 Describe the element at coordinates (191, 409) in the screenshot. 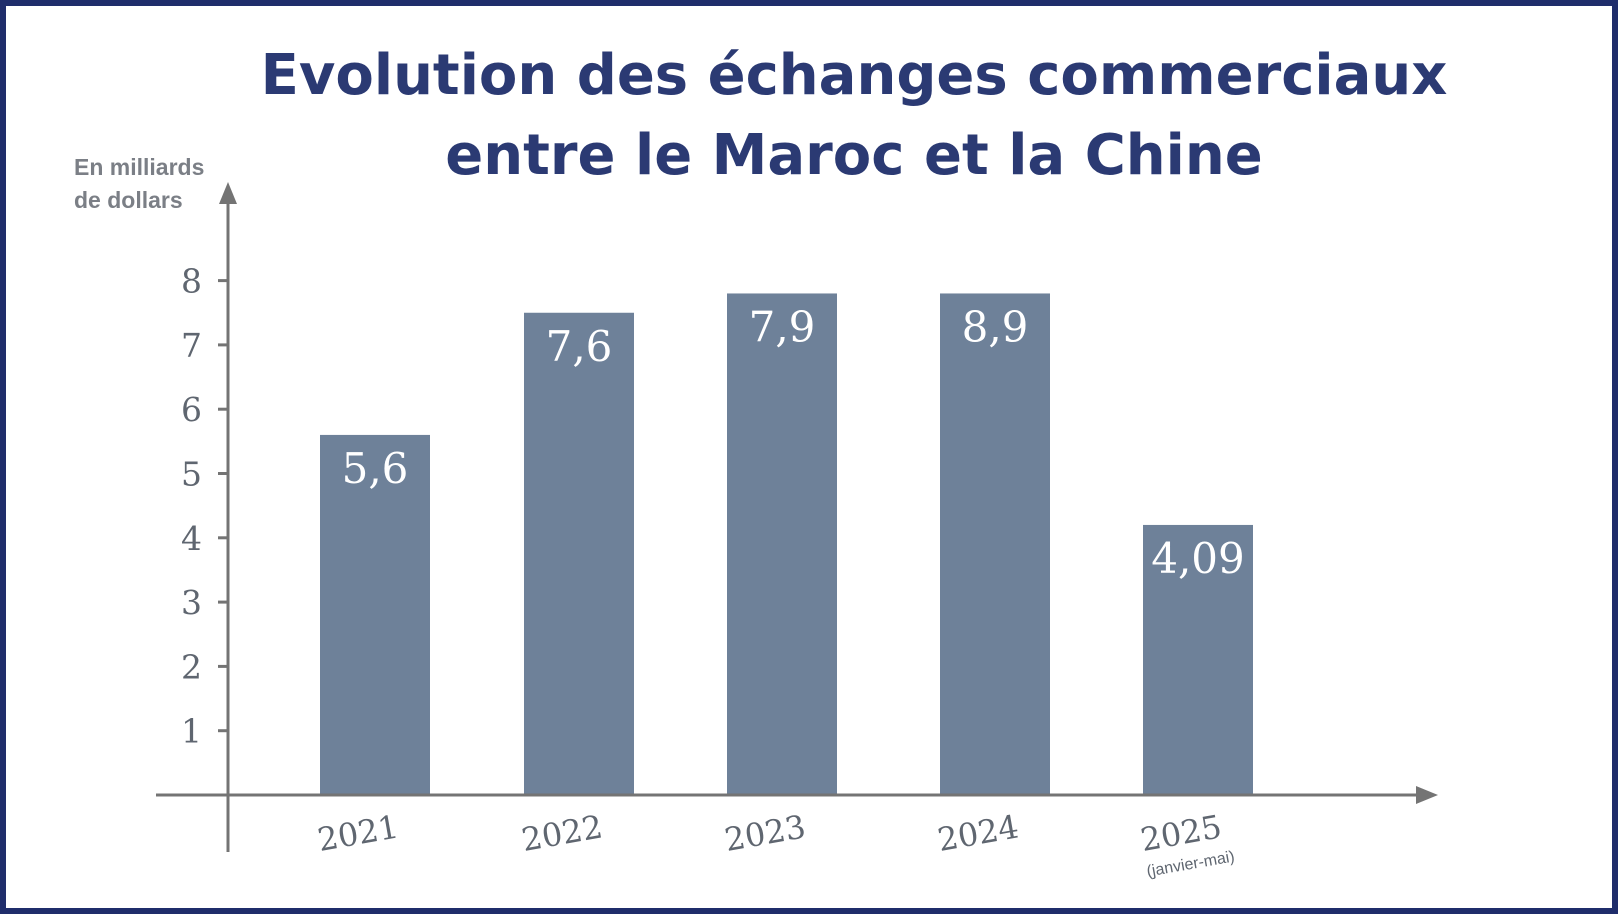

I see `y-tick-label: 6` at that location.